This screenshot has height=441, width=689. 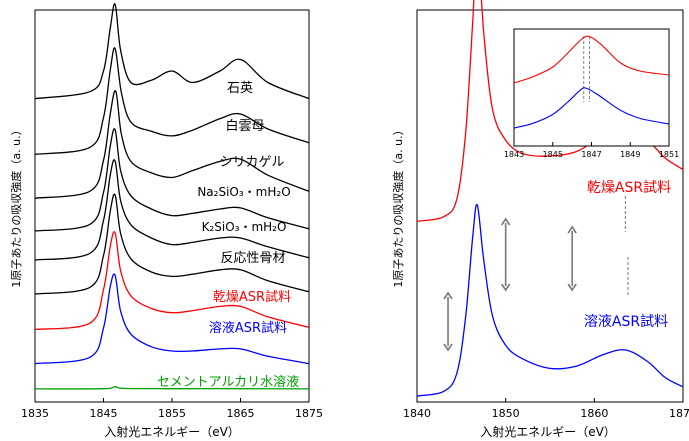 I want to click on left-x-tick-label: 1855, so click(x=172, y=413).